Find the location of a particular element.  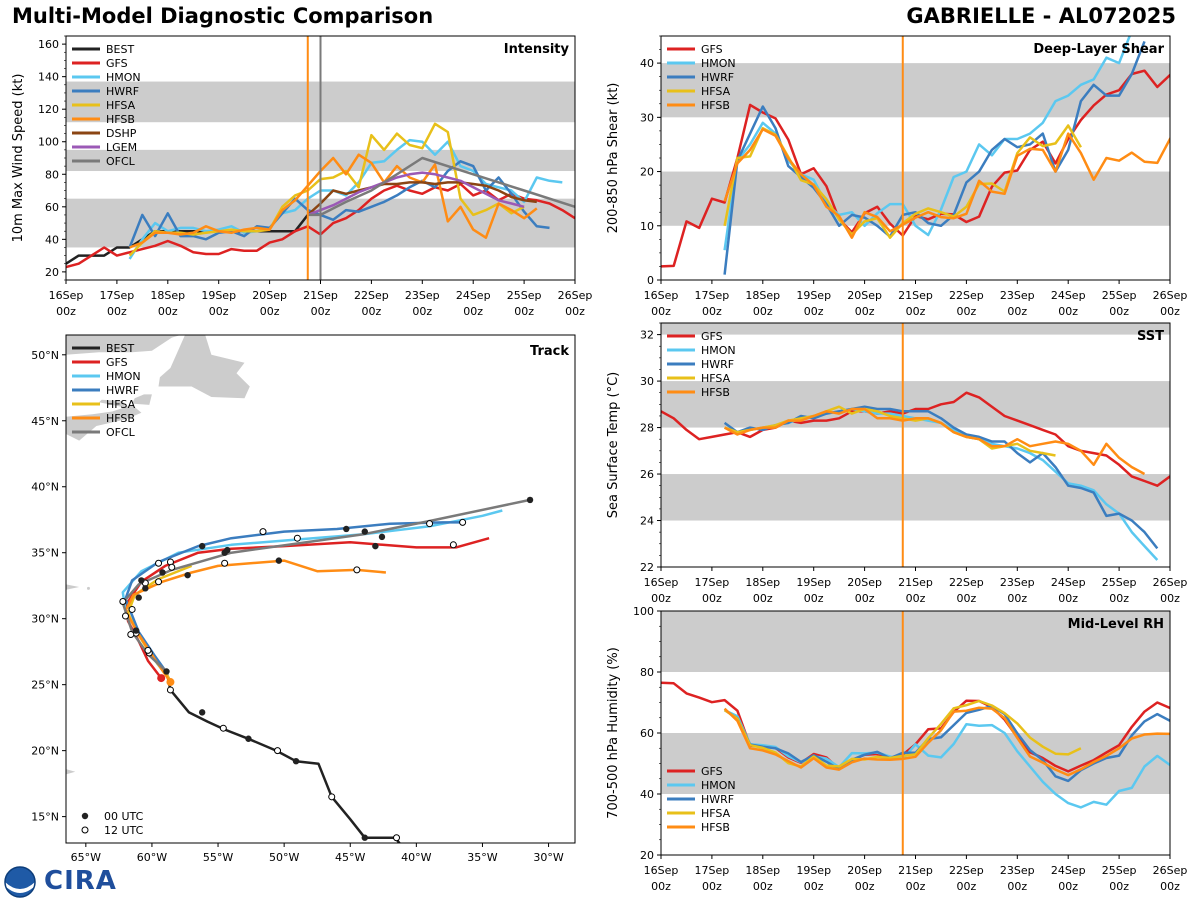

storm-id: GABRIELLE - AL072025 is located at coordinates (1041, 16).